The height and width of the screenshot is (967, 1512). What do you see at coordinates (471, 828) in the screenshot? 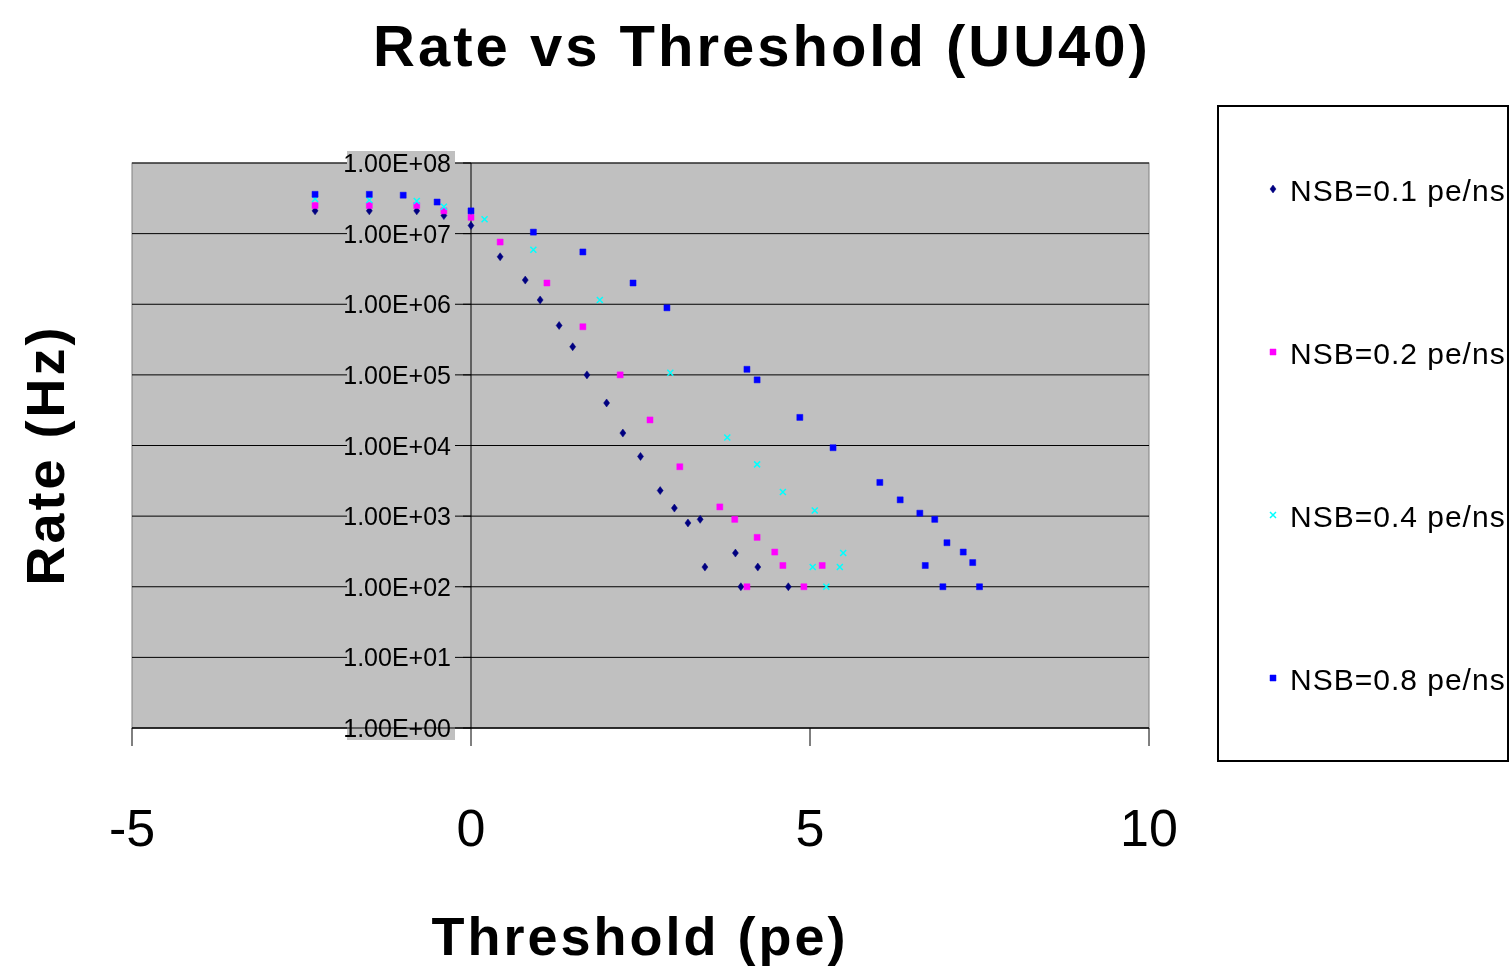
I see `x-tick-label: 0` at bounding box center [471, 828].